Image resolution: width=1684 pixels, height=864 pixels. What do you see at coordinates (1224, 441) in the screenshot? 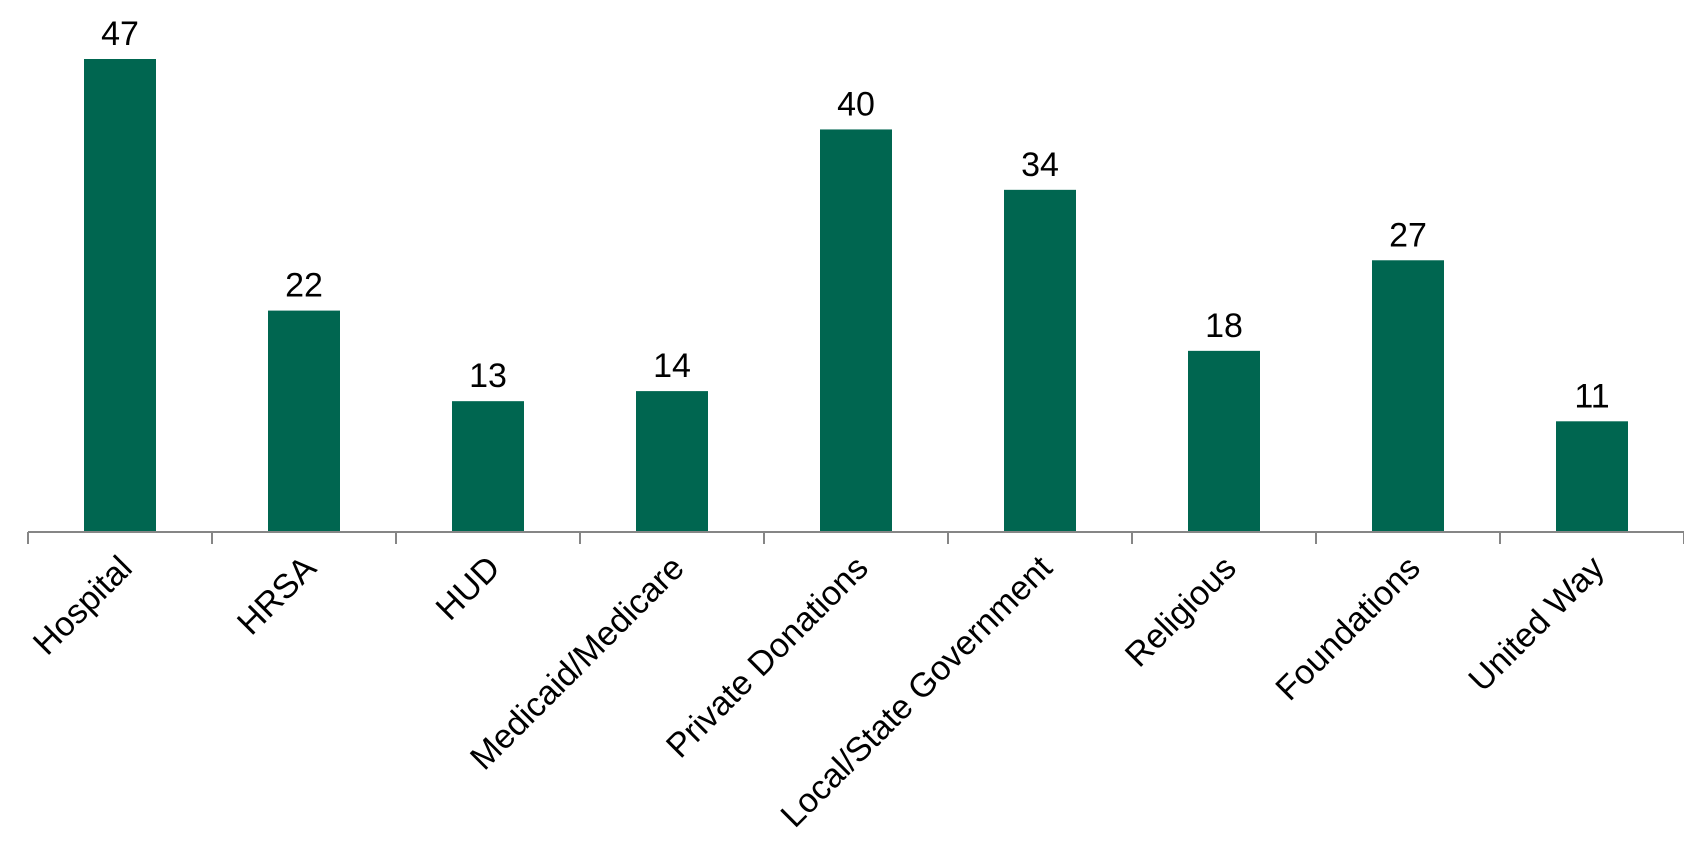
I see `bar-religious` at bounding box center [1224, 441].